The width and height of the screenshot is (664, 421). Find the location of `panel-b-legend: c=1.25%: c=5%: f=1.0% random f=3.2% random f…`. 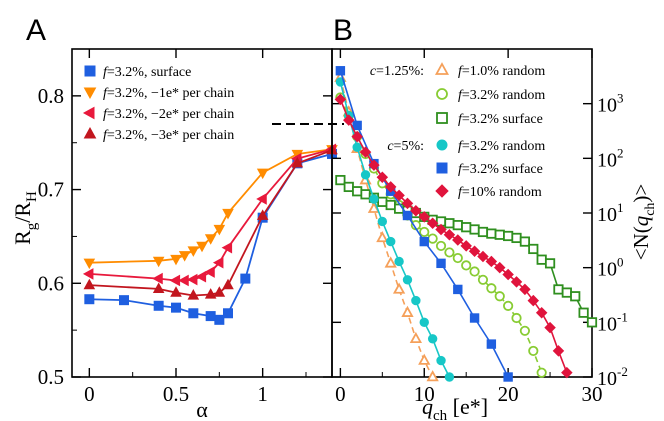

panel-b-legend: c=1.25%: c=5%: f=1.0% random f=3.2% random f… is located at coordinates (457, 131).